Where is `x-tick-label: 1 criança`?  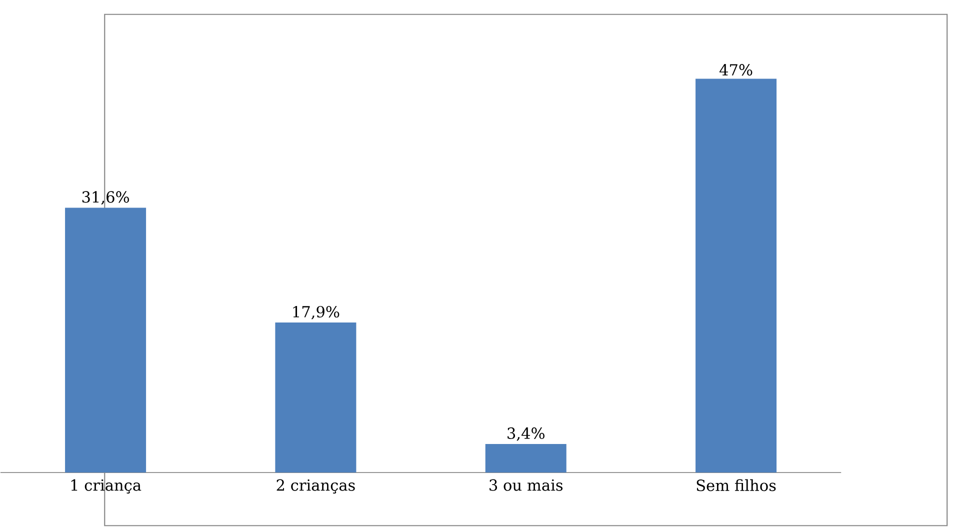 x-tick-label: 1 criança is located at coordinates (106, 487).